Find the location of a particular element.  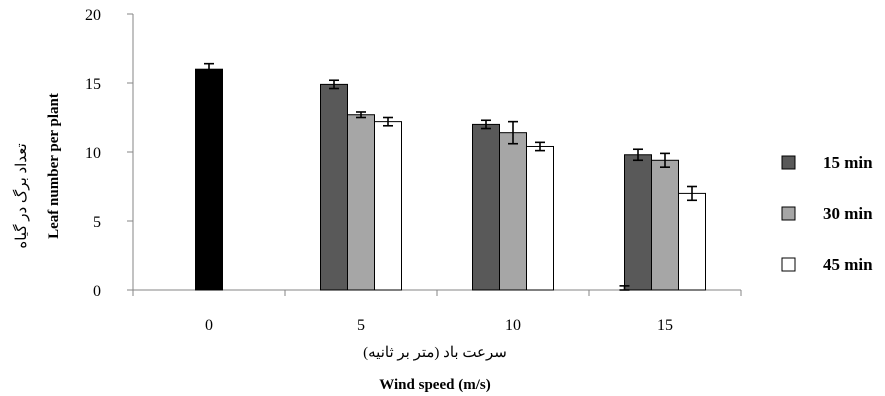

bar-control is located at coordinates (209, 179).